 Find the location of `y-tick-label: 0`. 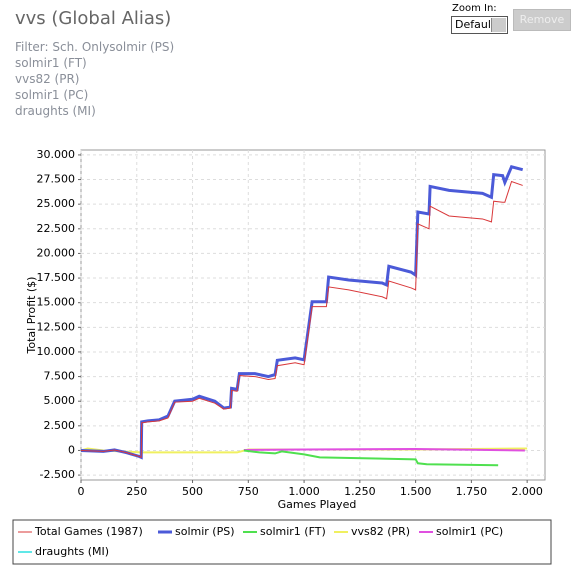

y-tick-label: 0 is located at coordinates (71, 449).